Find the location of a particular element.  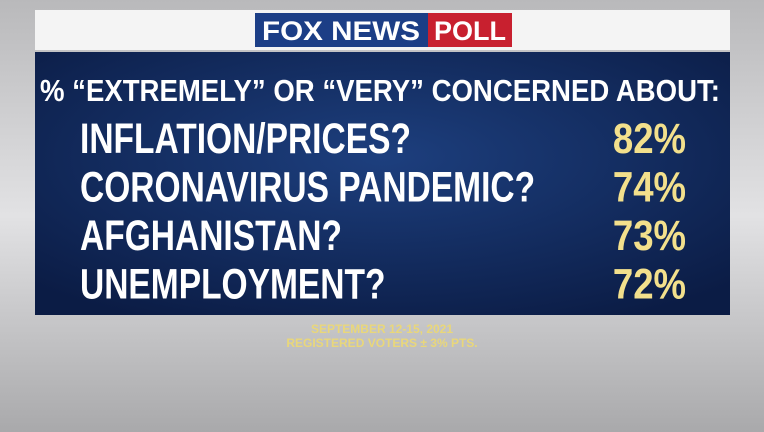

row-label: INFLATION/PRICES? is located at coordinates (245, 139).